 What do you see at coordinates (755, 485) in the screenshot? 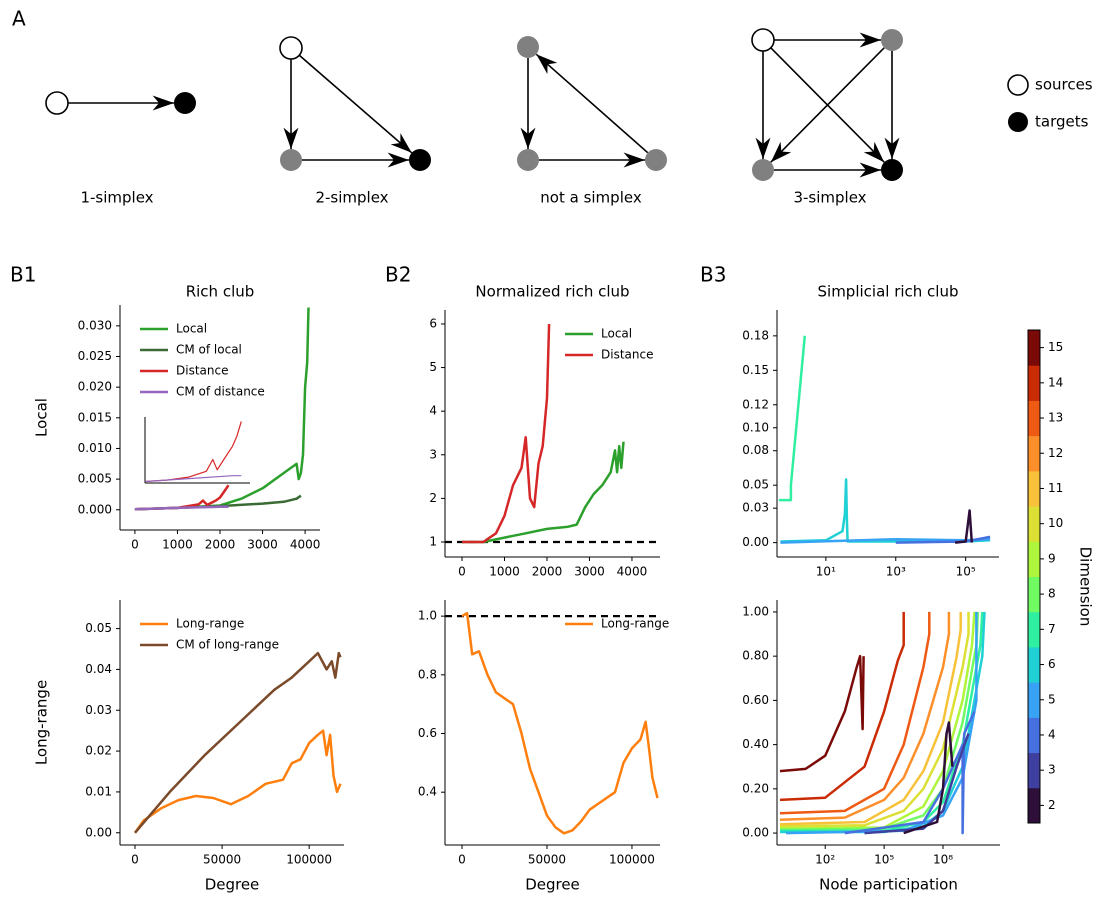
I see `y-tick-label: 0.05` at bounding box center [755, 485].